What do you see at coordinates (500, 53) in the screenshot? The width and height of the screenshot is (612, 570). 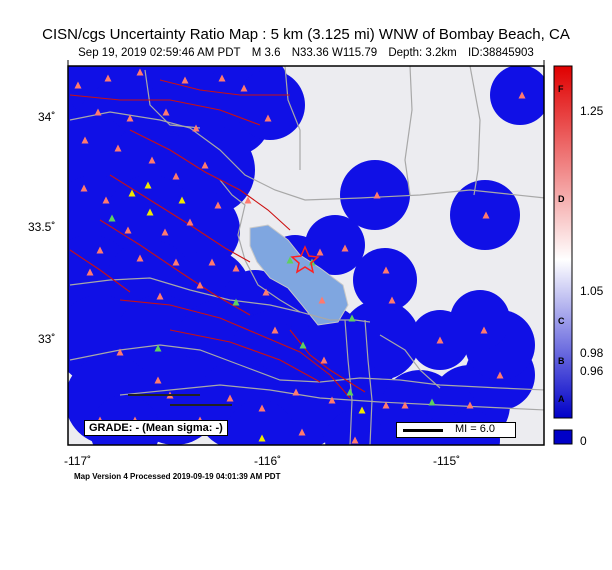 I see `event-id: ID:38845903` at bounding box center [500, 53].